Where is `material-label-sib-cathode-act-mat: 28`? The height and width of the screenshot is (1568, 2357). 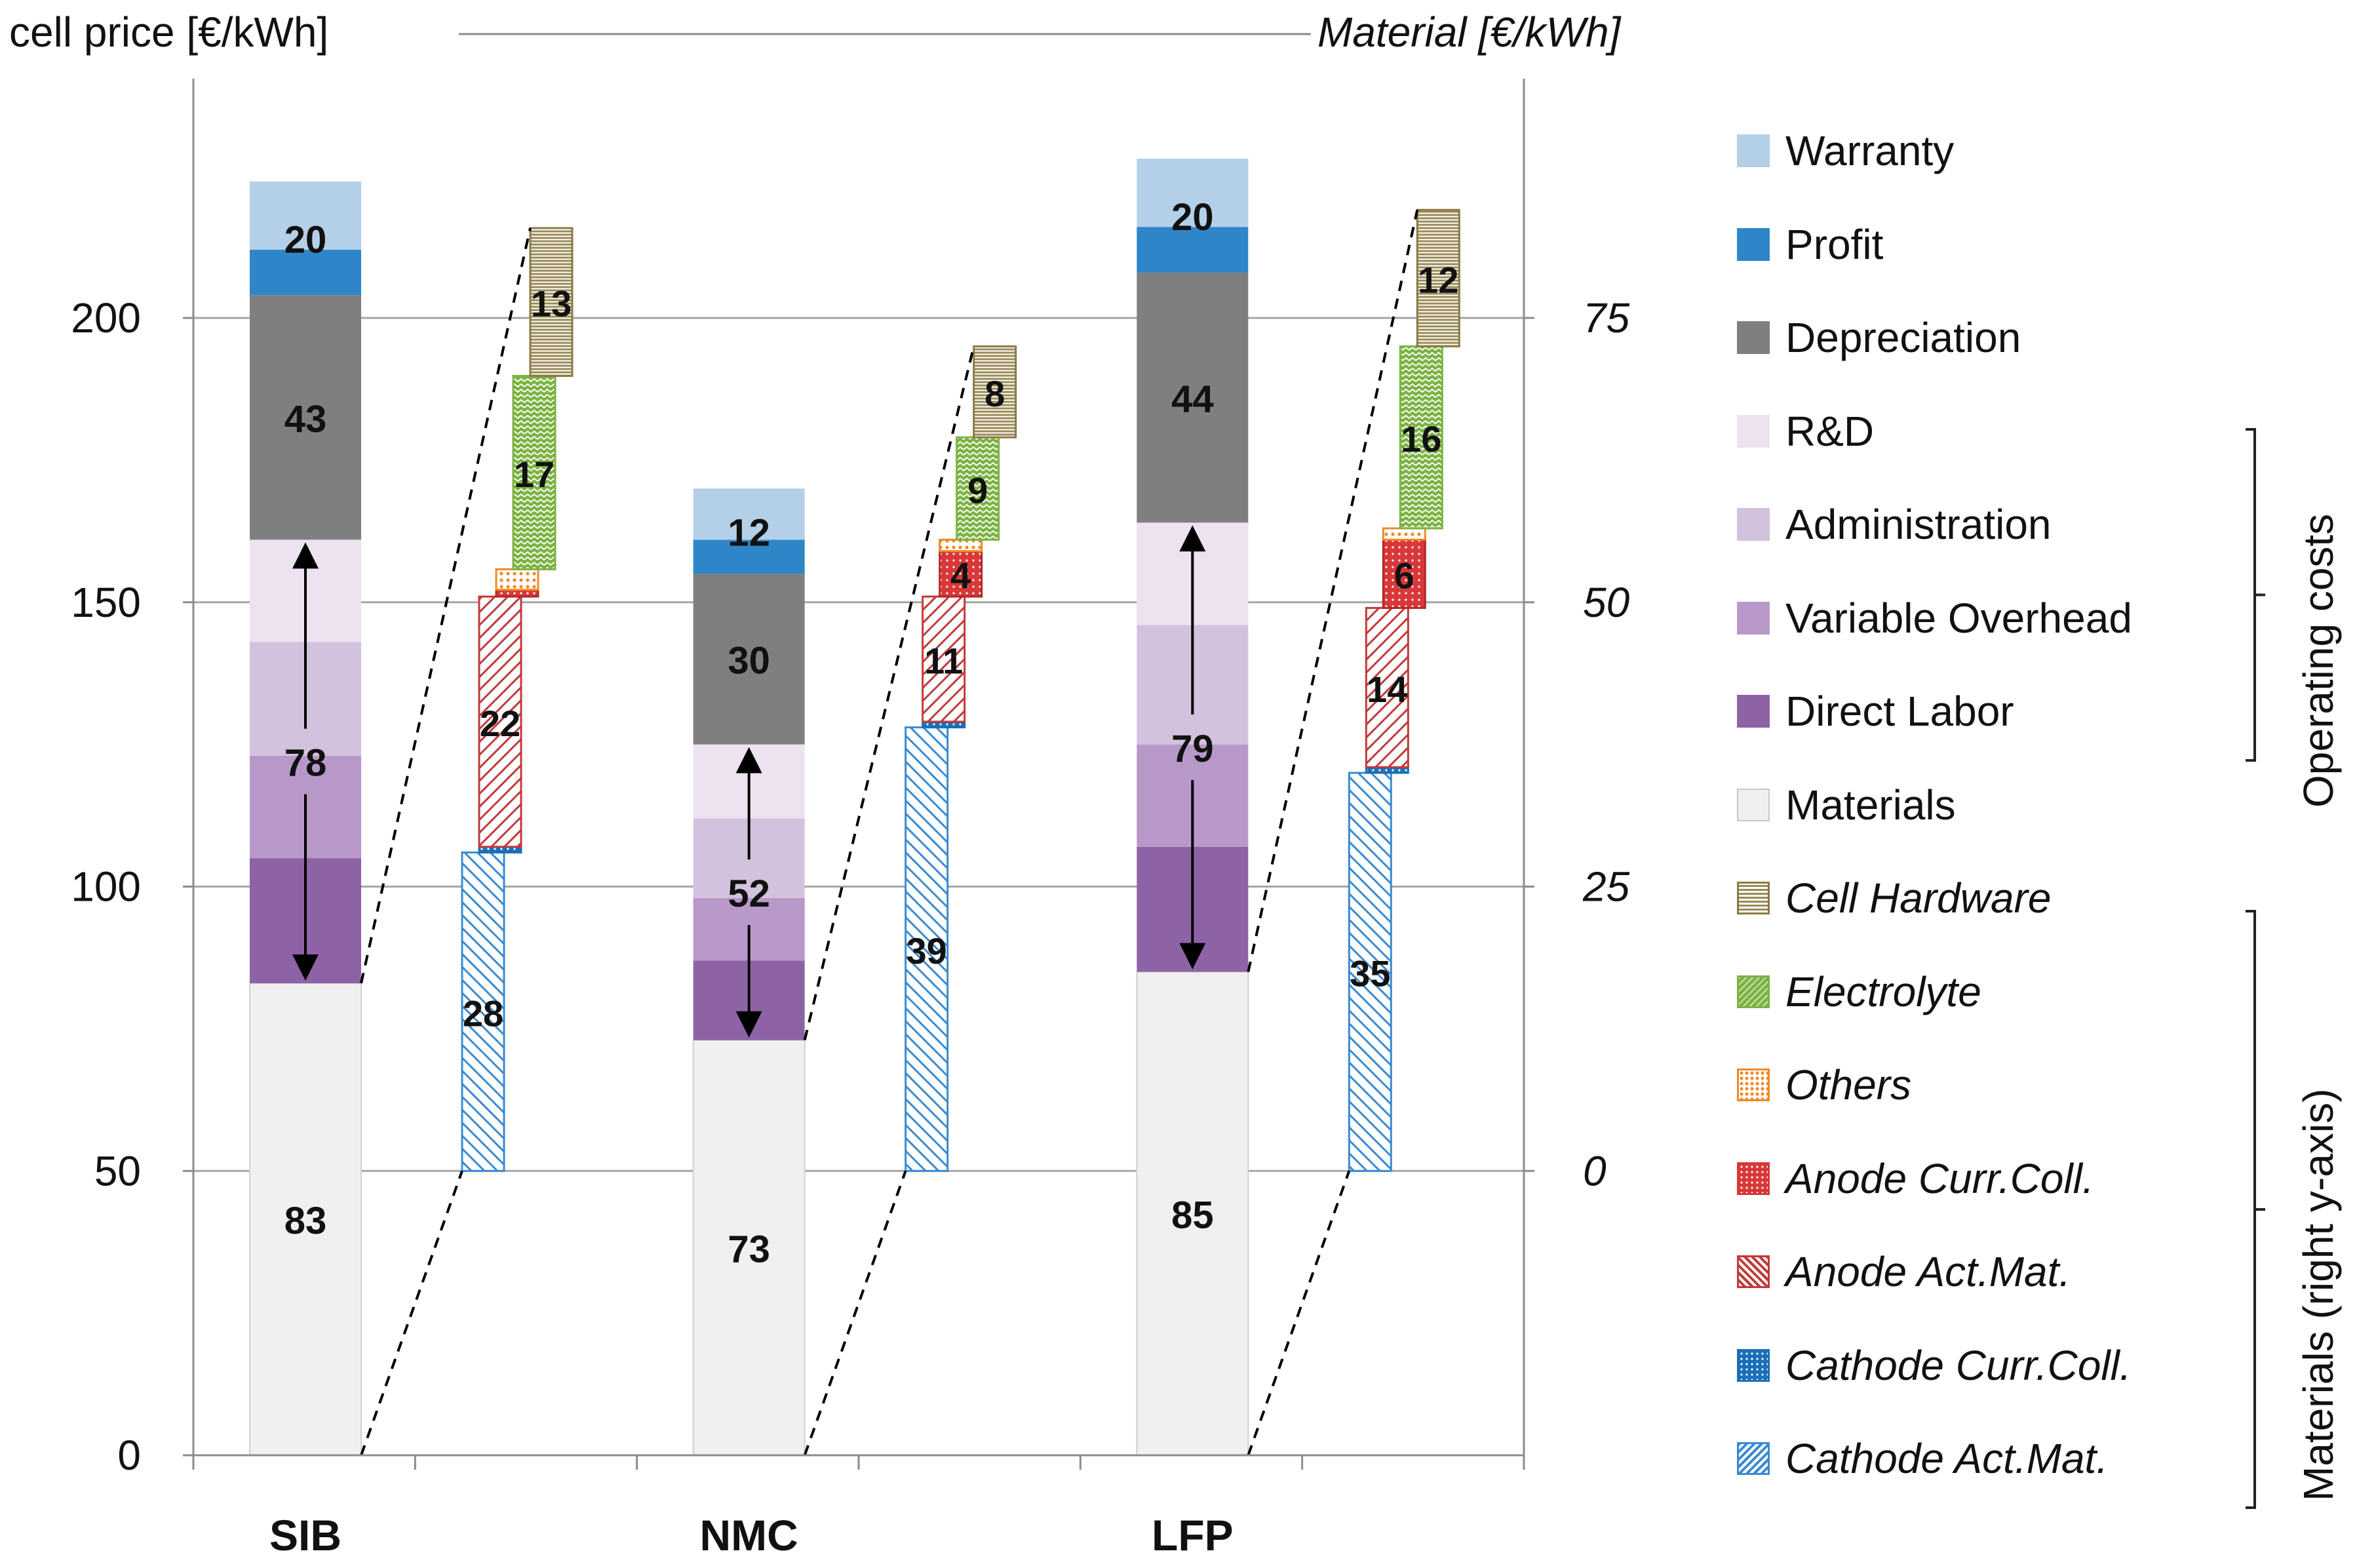
material-label-sib-cathode-act-mat: 28 is located at coordinates (483, 1013).